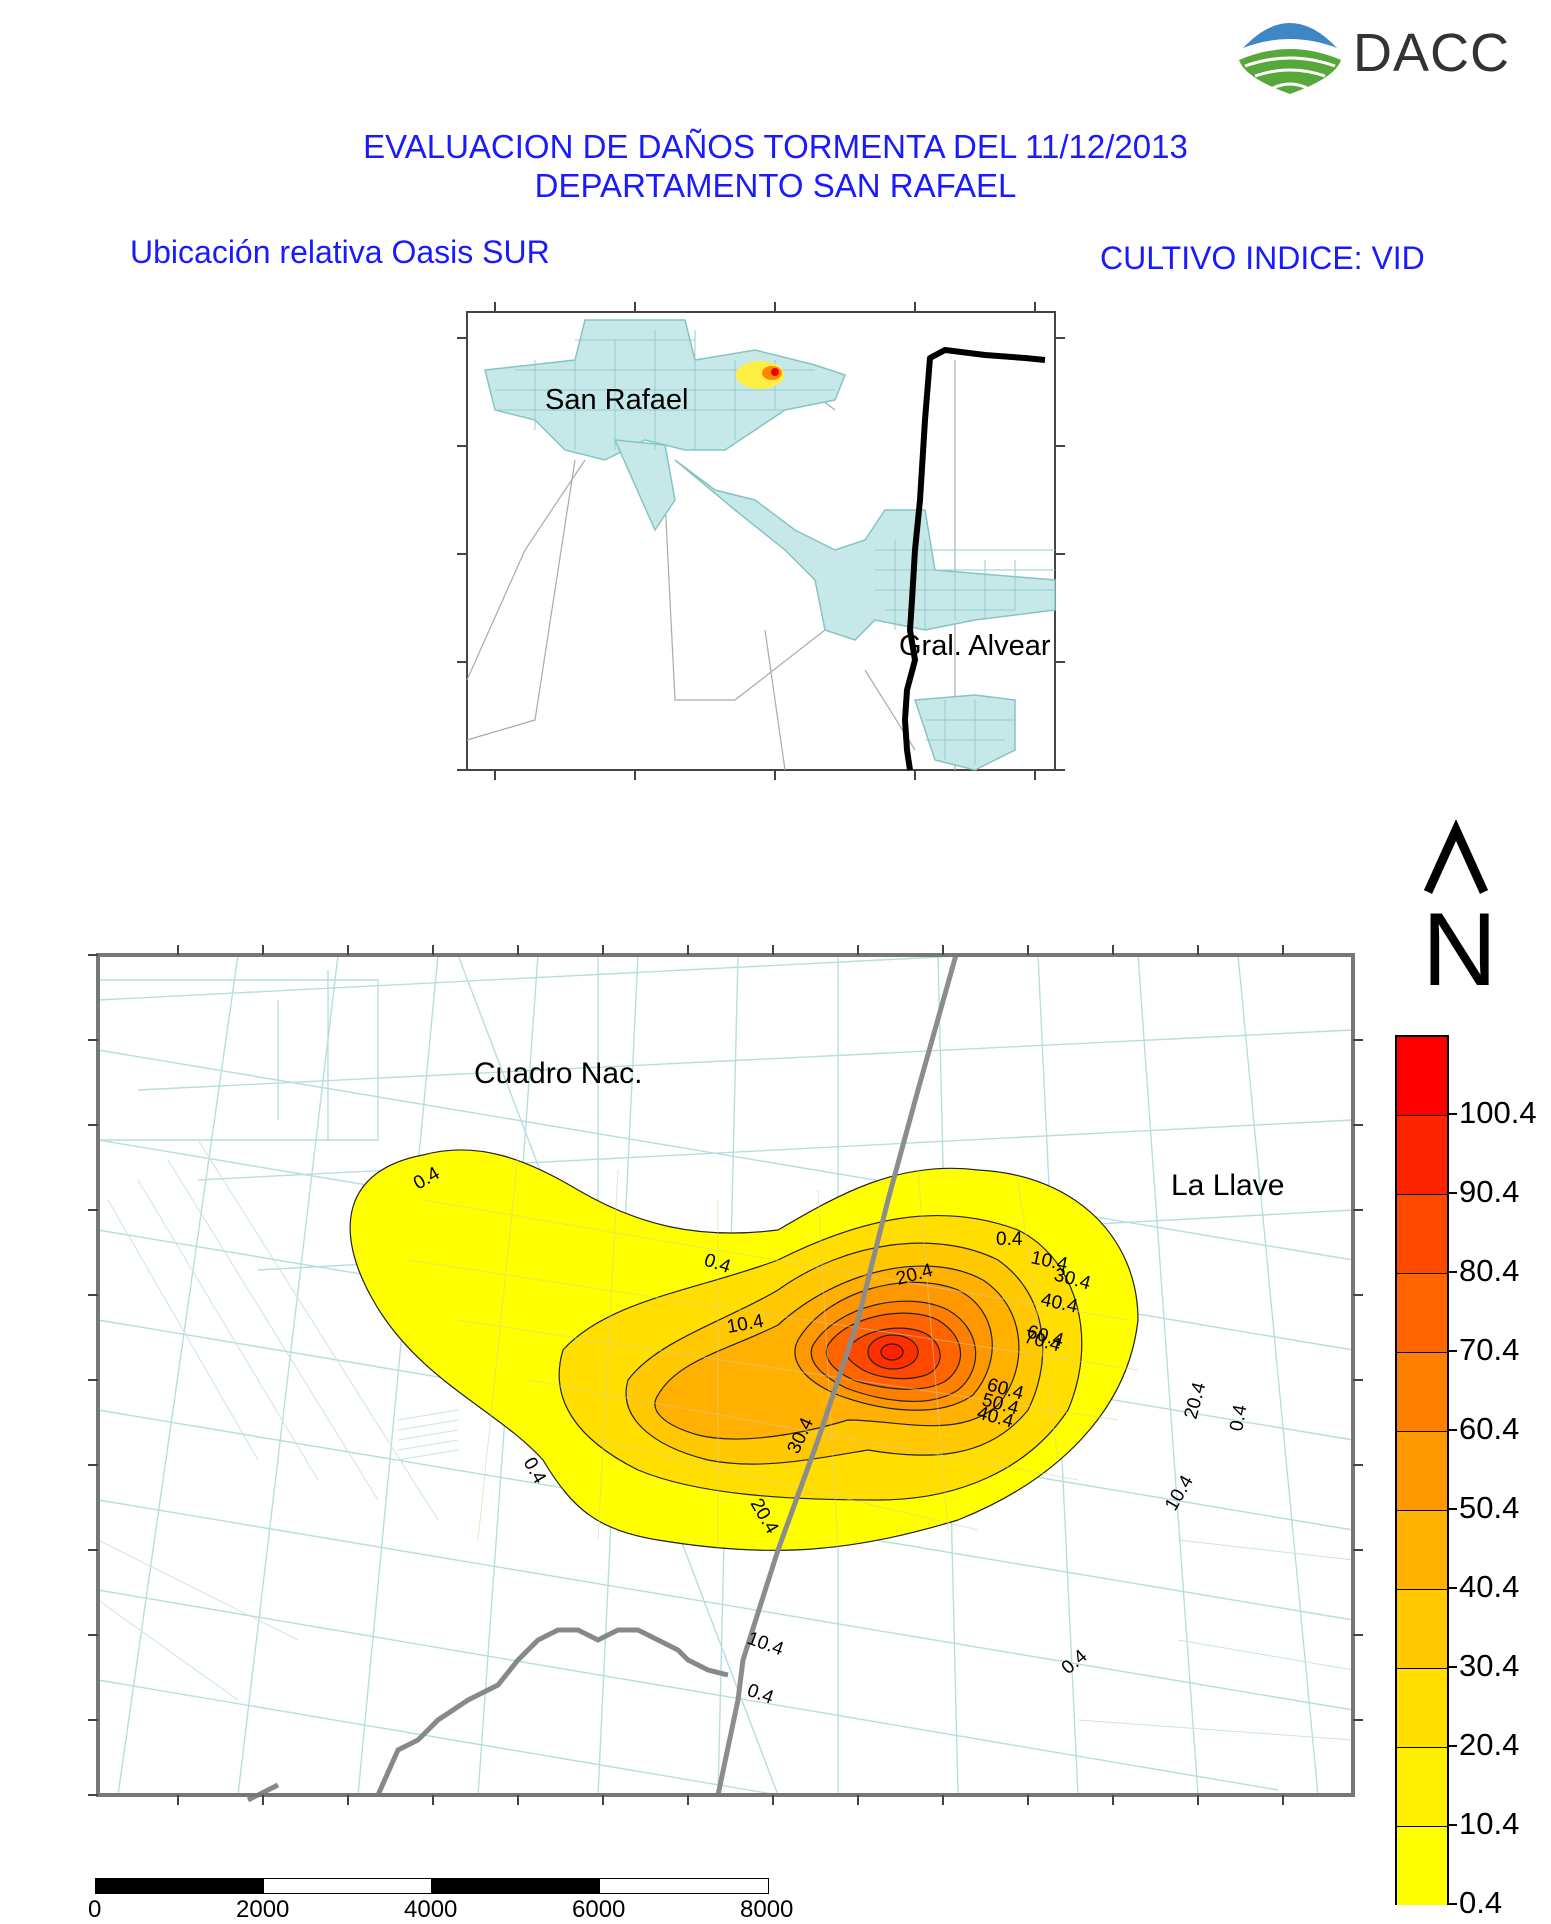 This screenshot has width=1551, height=1924. What do you see at coordinates (837, 1375) in the screenshot?
I see `main-road` at bounding box center [837, 1375].